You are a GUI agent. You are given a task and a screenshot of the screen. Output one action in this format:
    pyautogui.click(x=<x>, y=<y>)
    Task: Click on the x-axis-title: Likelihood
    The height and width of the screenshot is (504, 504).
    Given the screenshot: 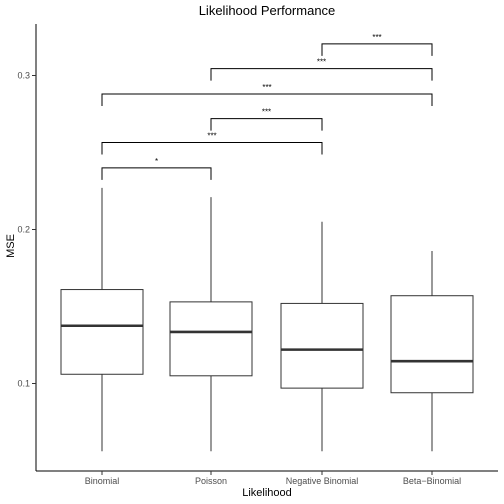 What is the action you would take?
    pyautogui.click(x=267, y=493)
    